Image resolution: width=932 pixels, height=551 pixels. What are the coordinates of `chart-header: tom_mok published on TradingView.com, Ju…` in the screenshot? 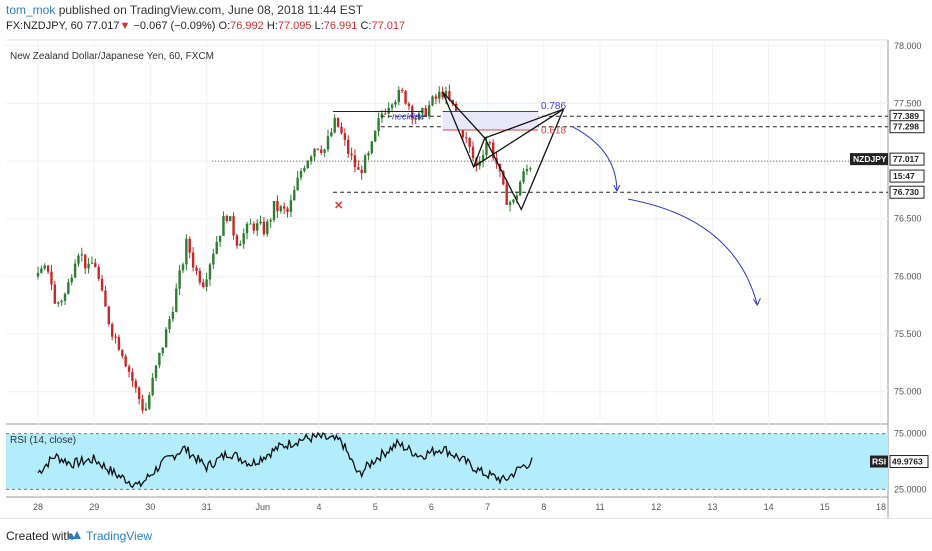 It's located at (466, 19).